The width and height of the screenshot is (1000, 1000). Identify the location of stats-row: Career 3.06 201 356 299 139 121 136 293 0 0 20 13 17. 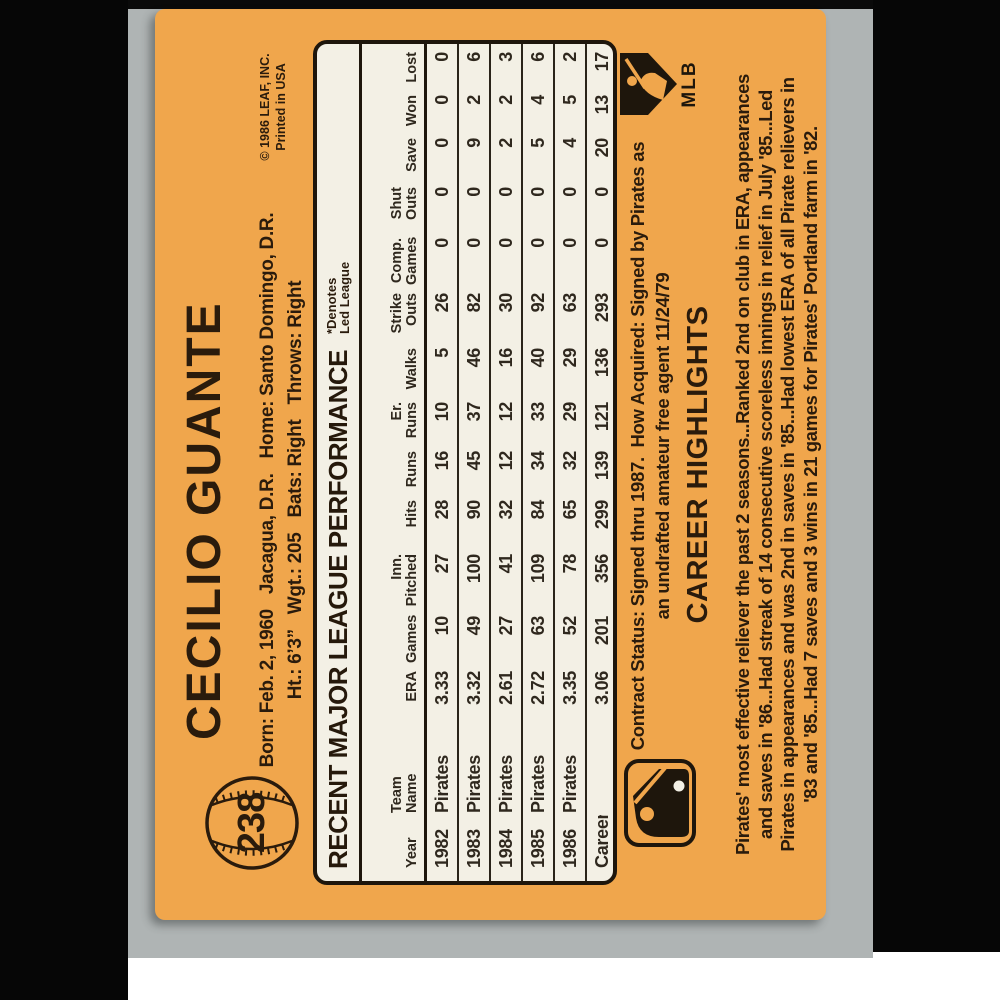
(601, 462).